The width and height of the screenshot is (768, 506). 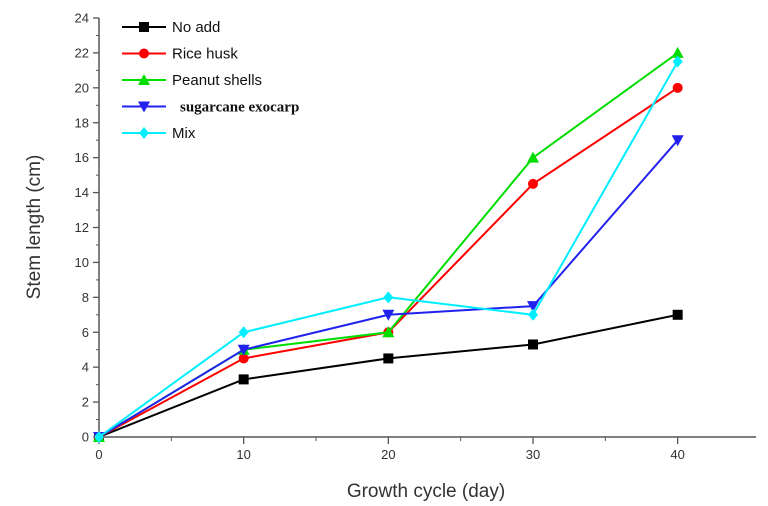 I want to click on legend-label: Rice husk, so click(x=205, y=54).